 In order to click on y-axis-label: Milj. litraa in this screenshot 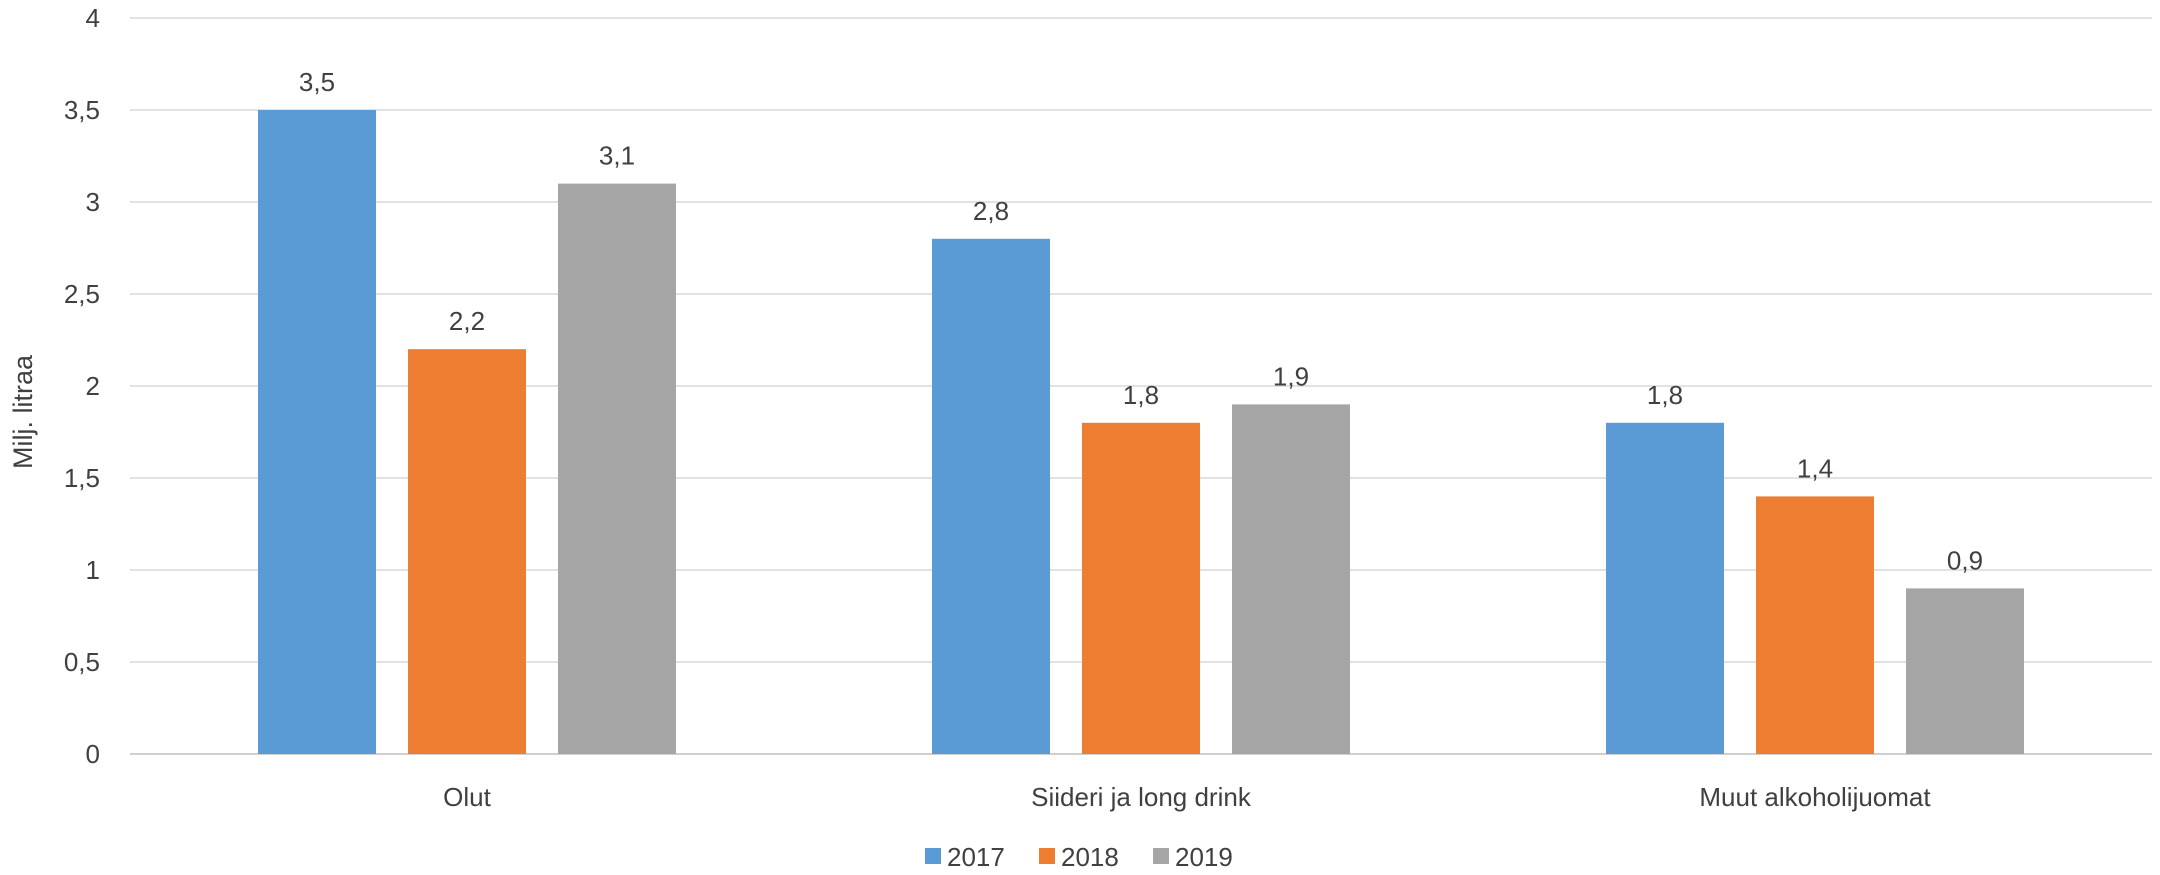, I will do `click(23, 411)`.